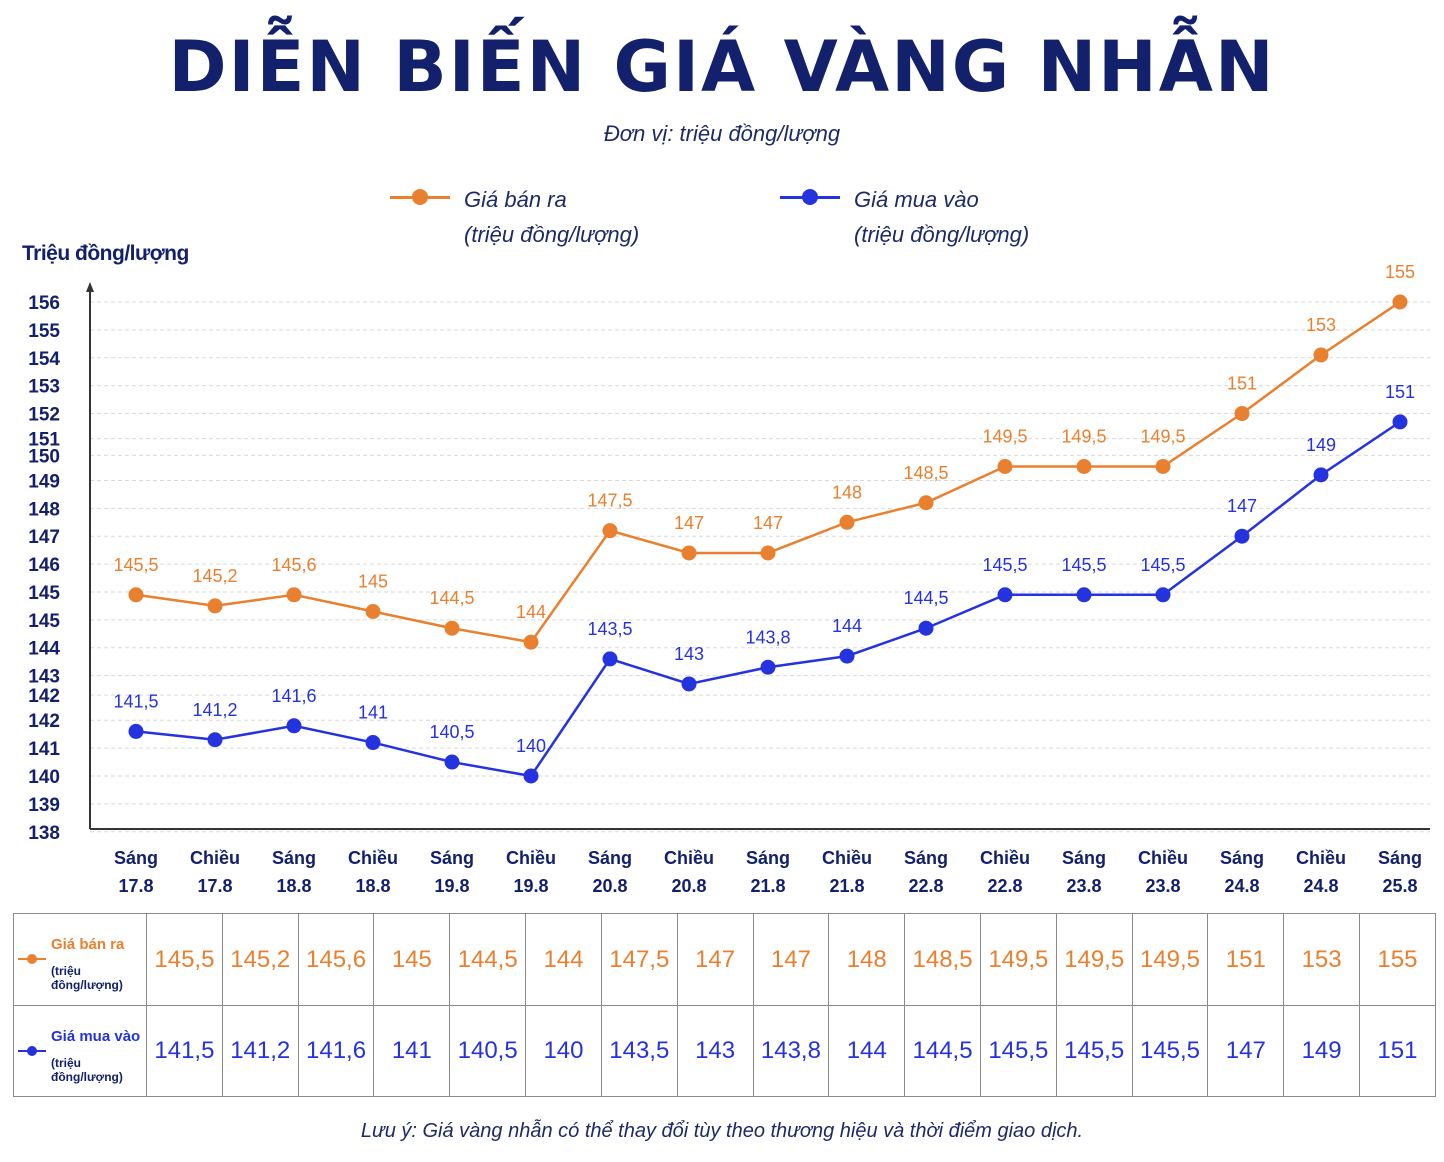 The height and width of the screenshot is (1162, 1444). What do you see at coordinates (44, 749) in the screenshot?
I see `y-tick-label-17: 141` at bounding box center [44, 749].